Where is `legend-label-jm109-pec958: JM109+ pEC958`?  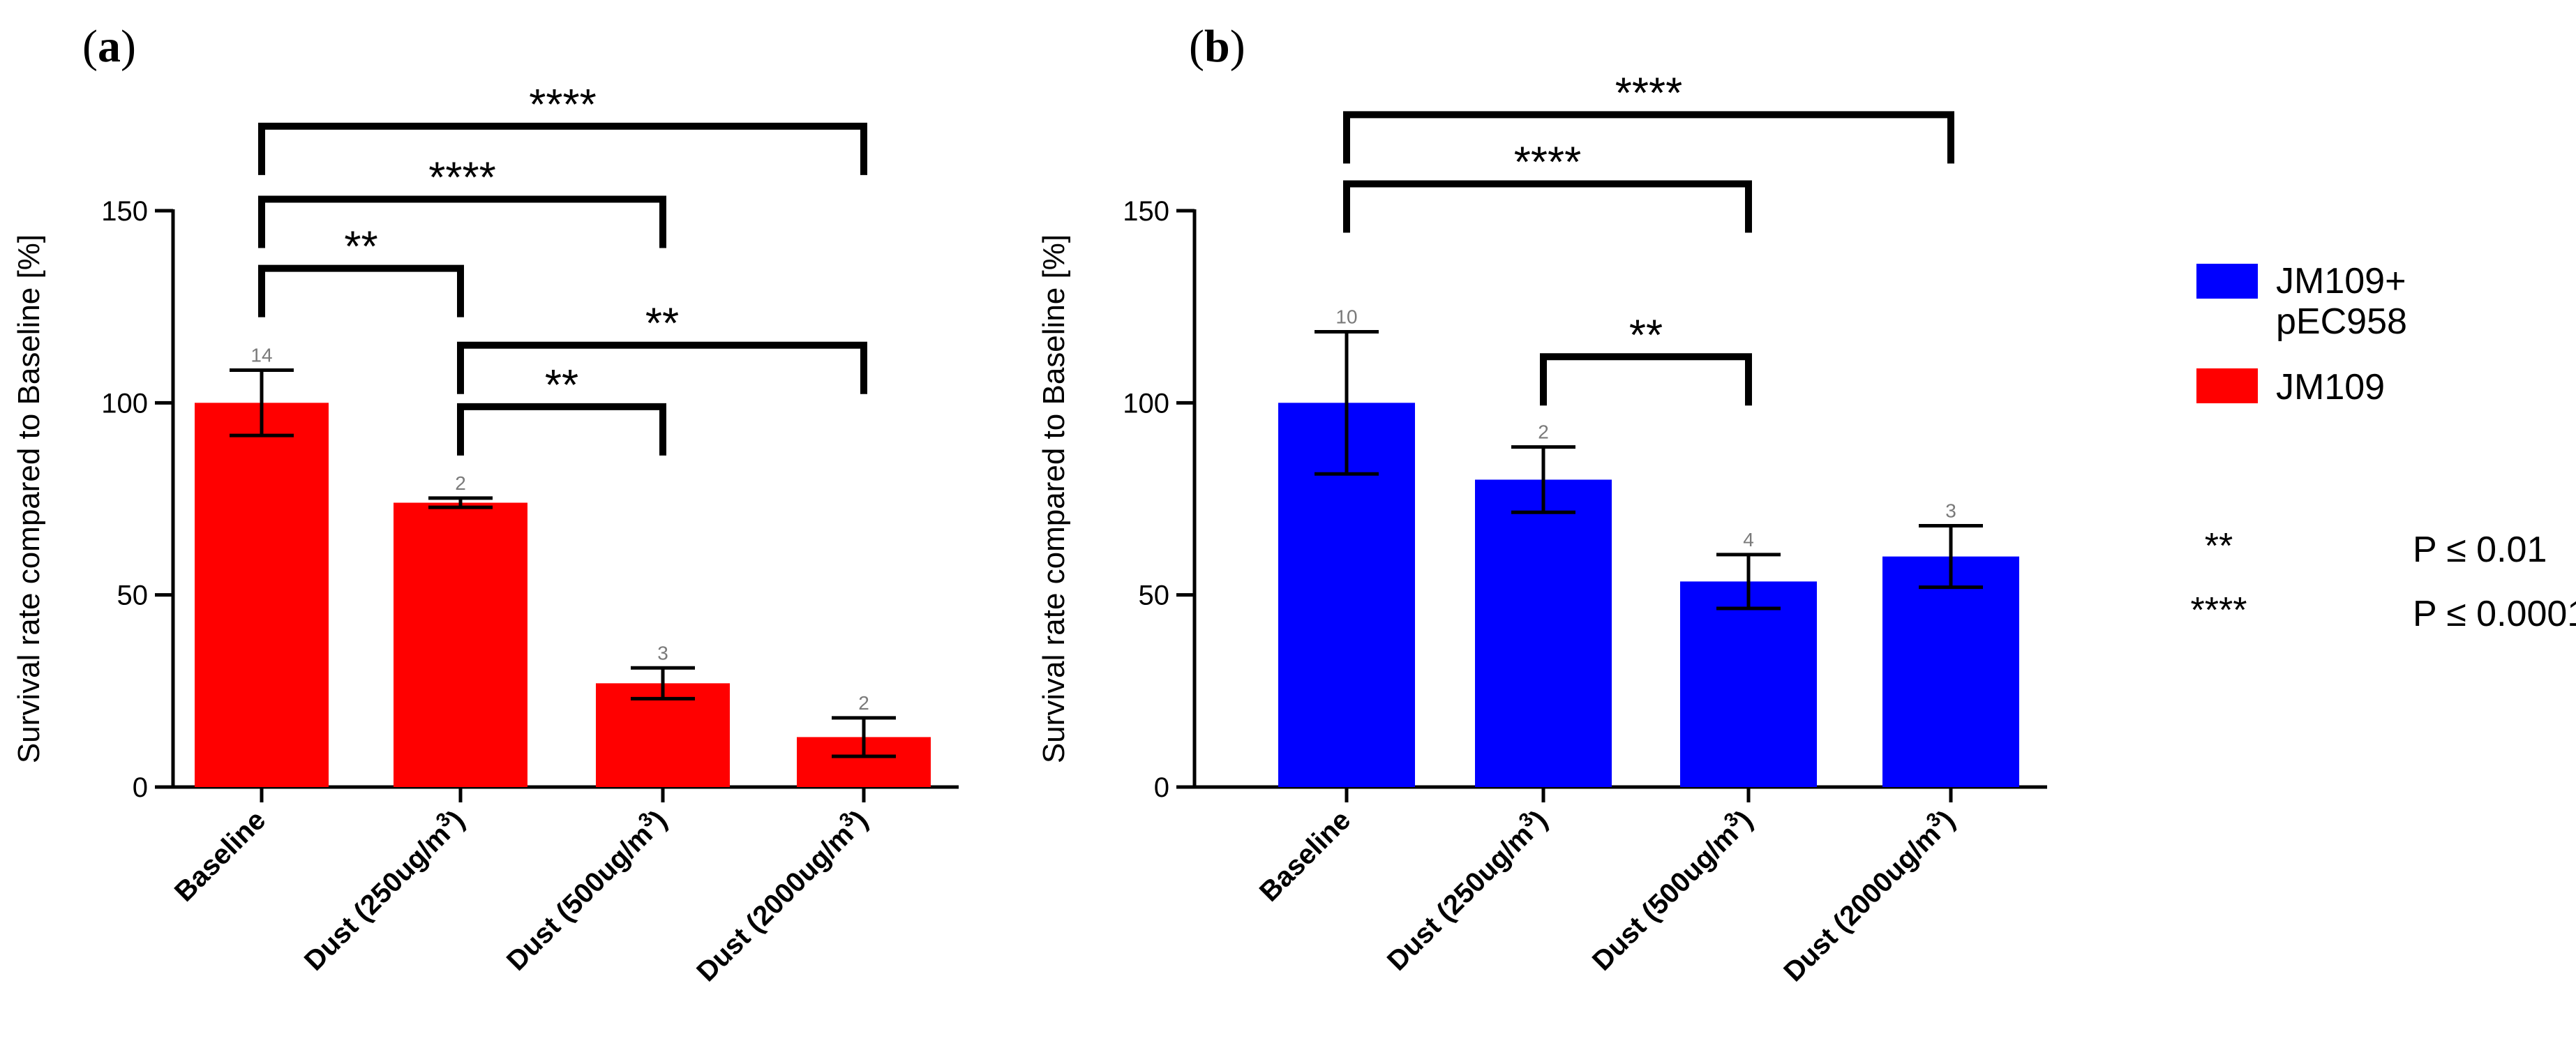 legend-label-jm109-pec958: JM109+ pEC958 is located at coordinates (2346, 301).